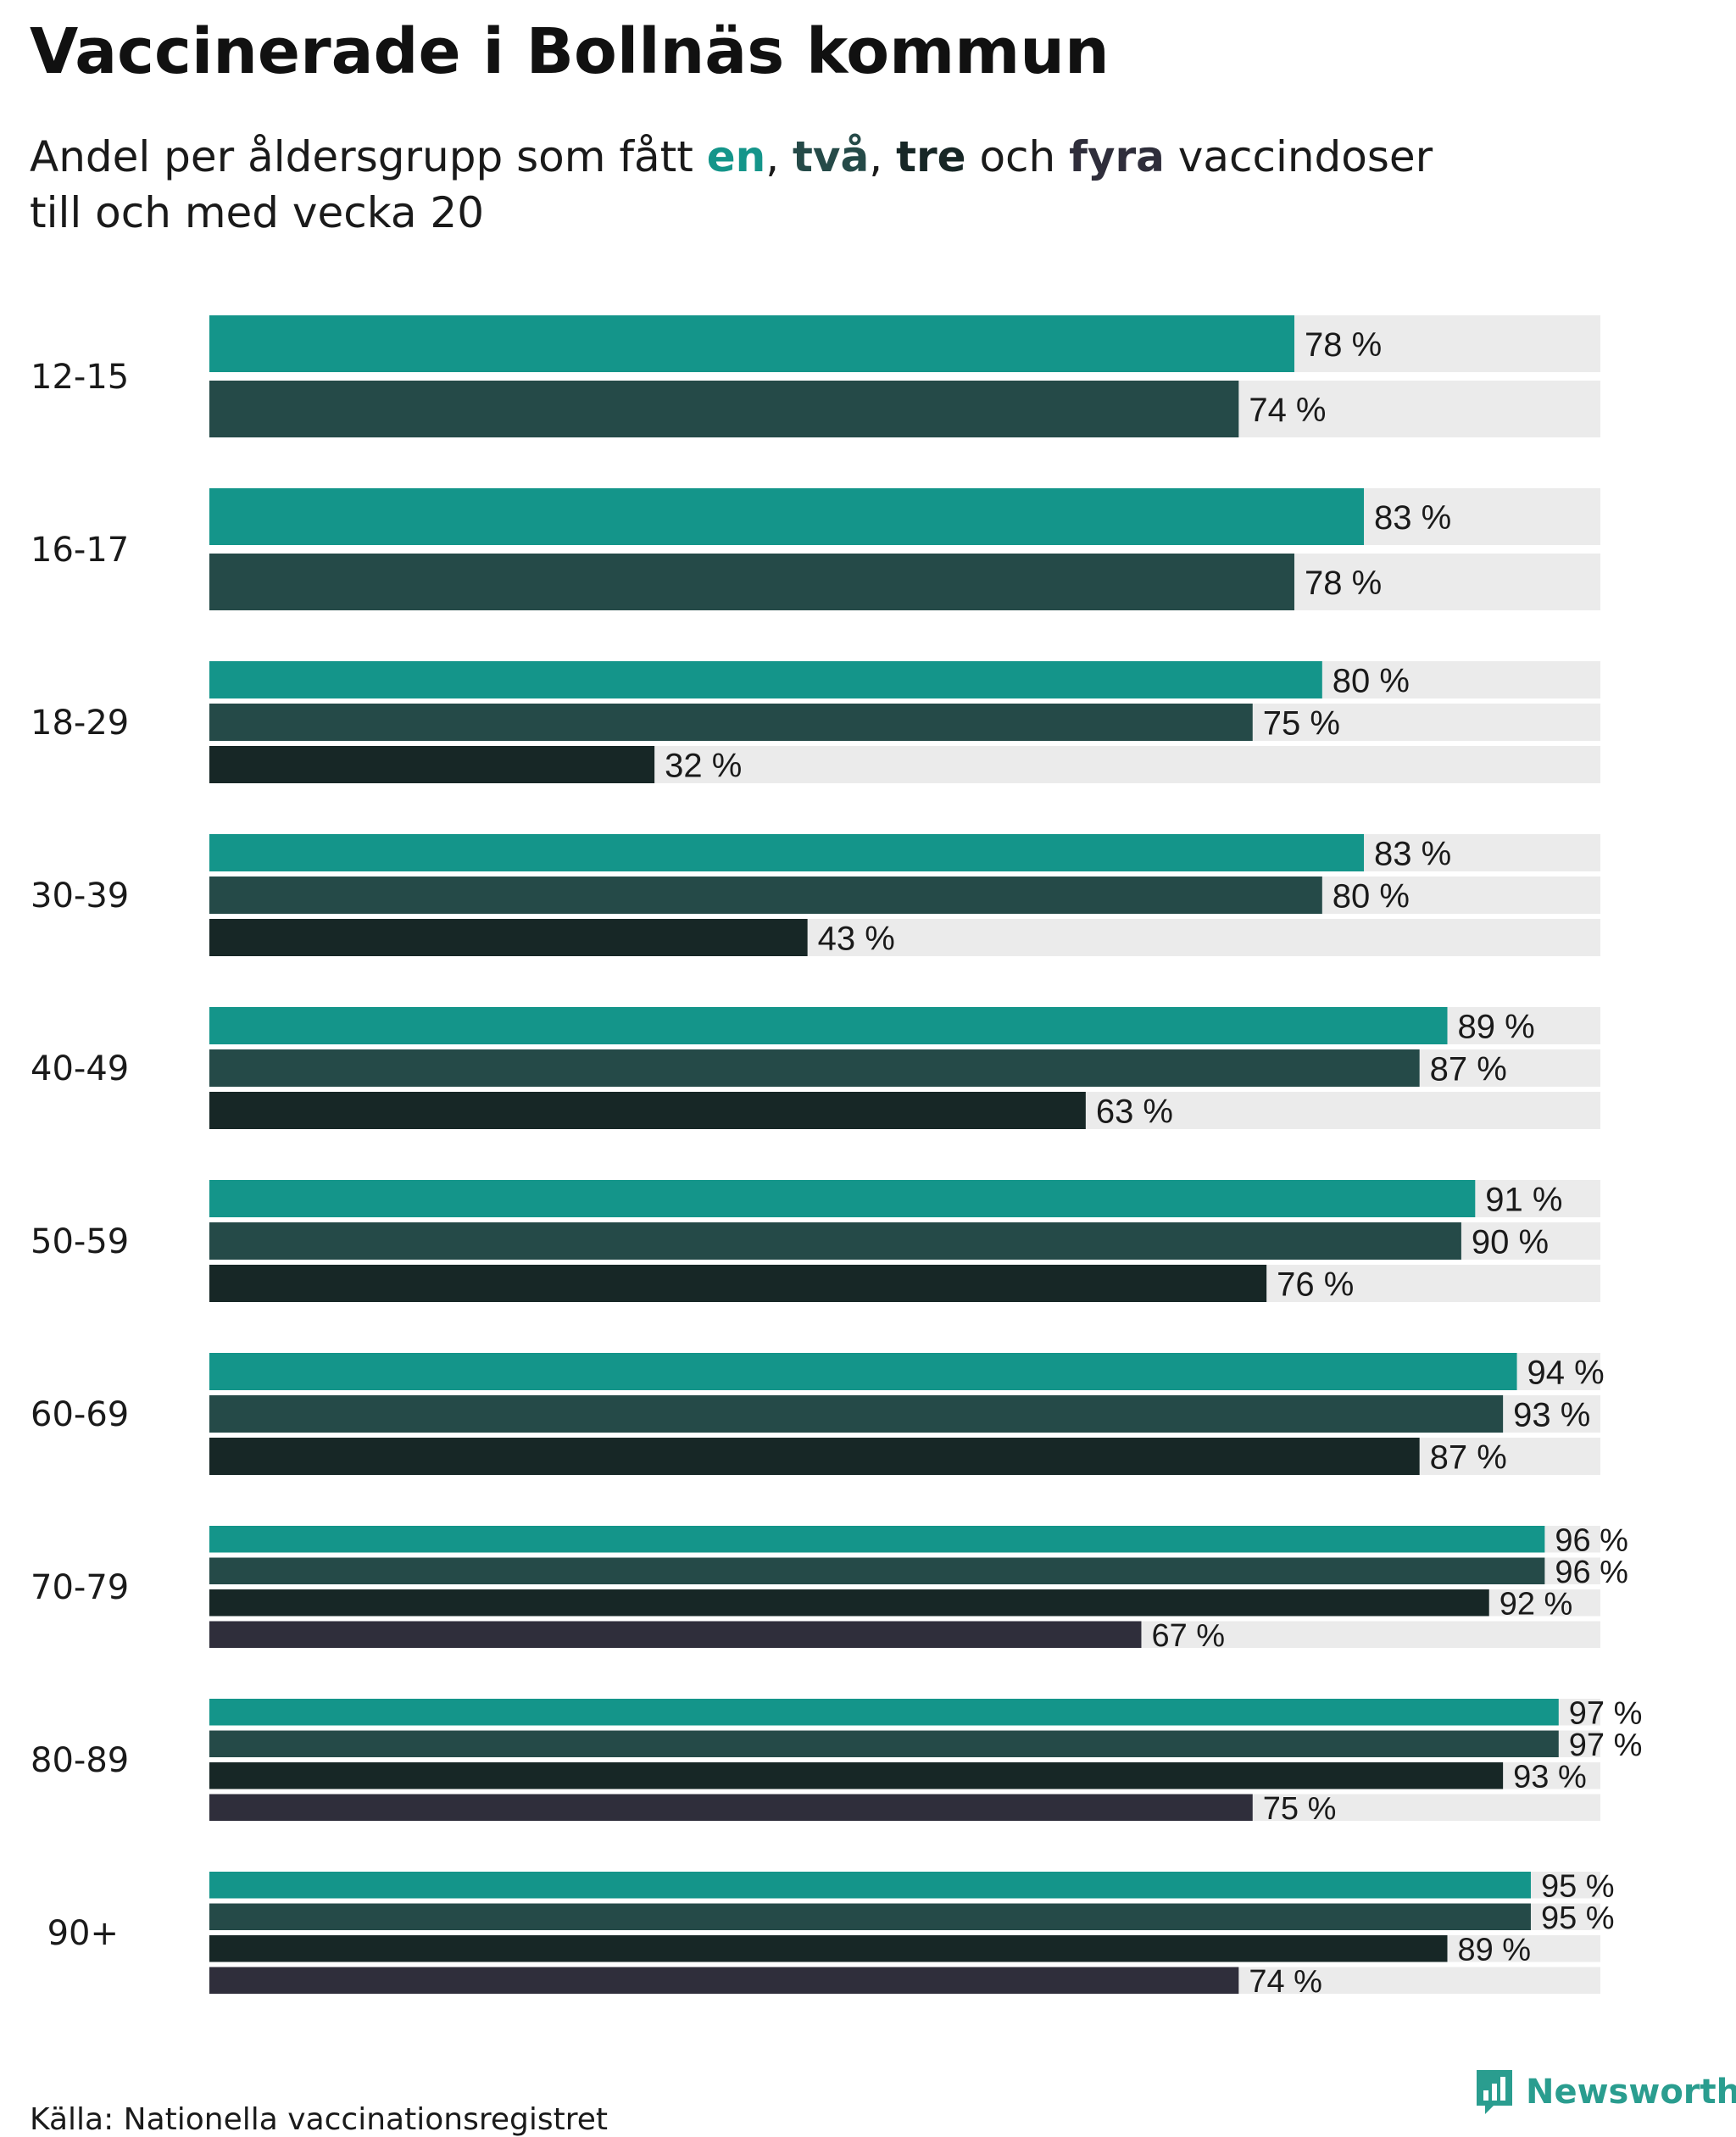 Image resolution: width=1736 pixels, height=2137 pixels. I want to click on data-label: 63 %, so click(1134, 1111).